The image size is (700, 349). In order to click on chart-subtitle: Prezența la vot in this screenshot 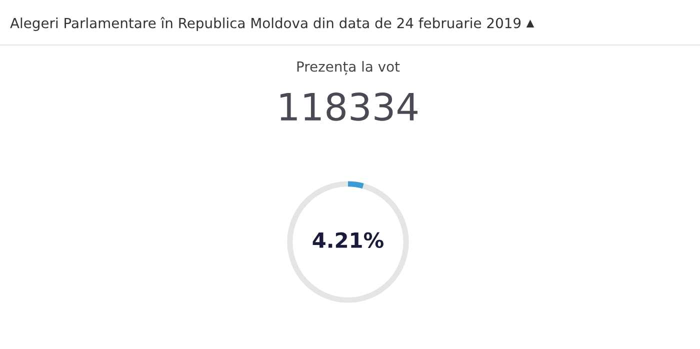, I will do `click(348, 68)`.